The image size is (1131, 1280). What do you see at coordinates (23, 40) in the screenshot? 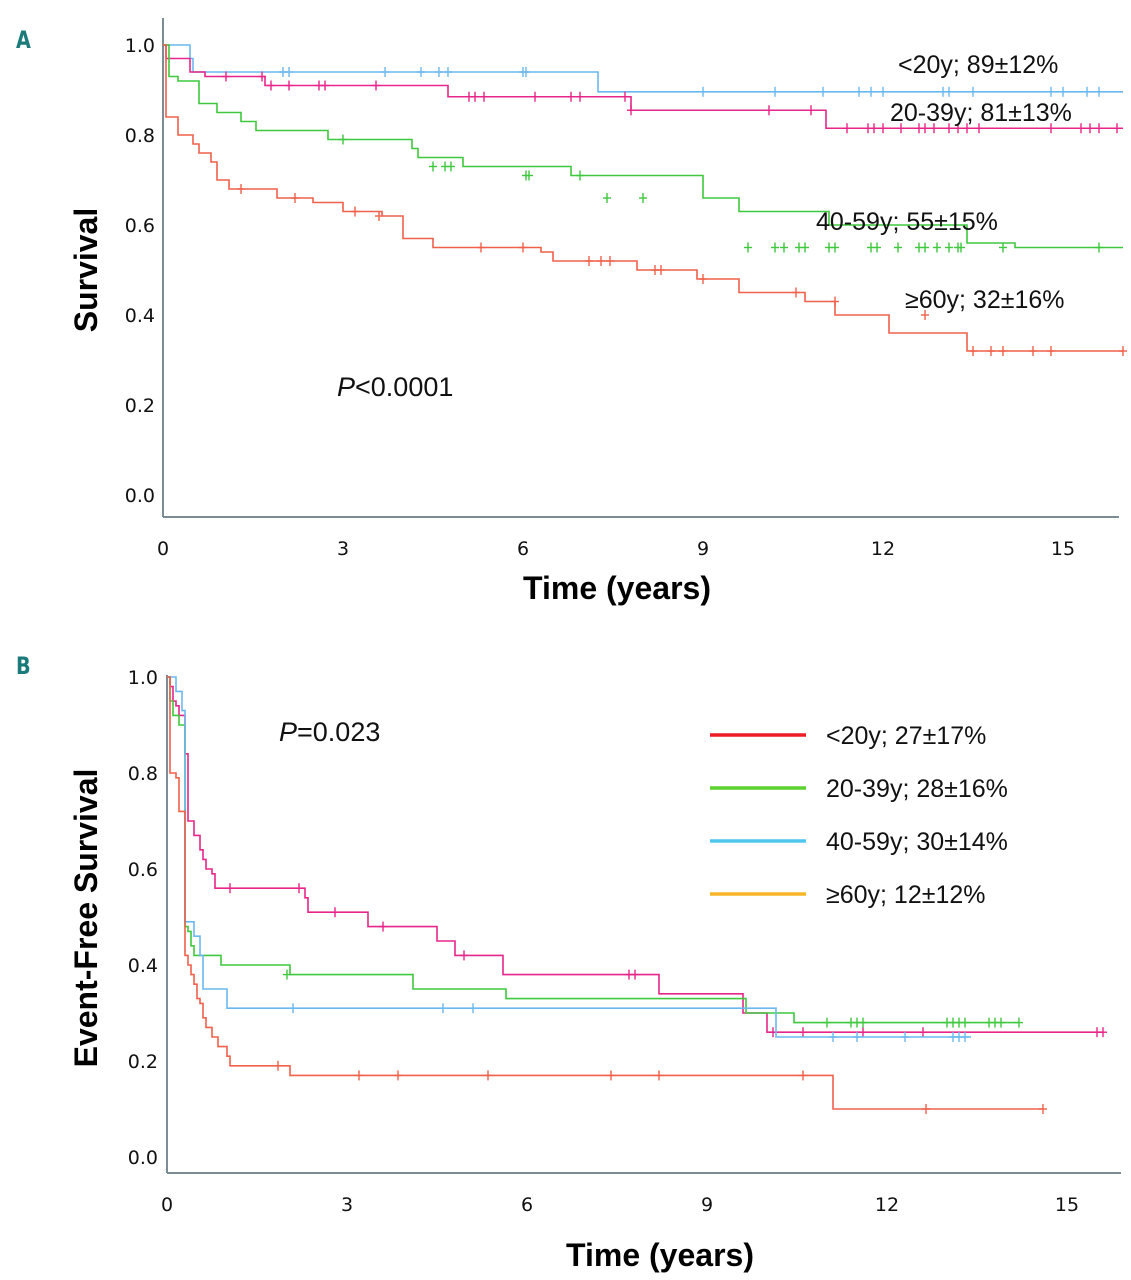
I see `panel-letter-a: A` at bounding box center [23, 40].